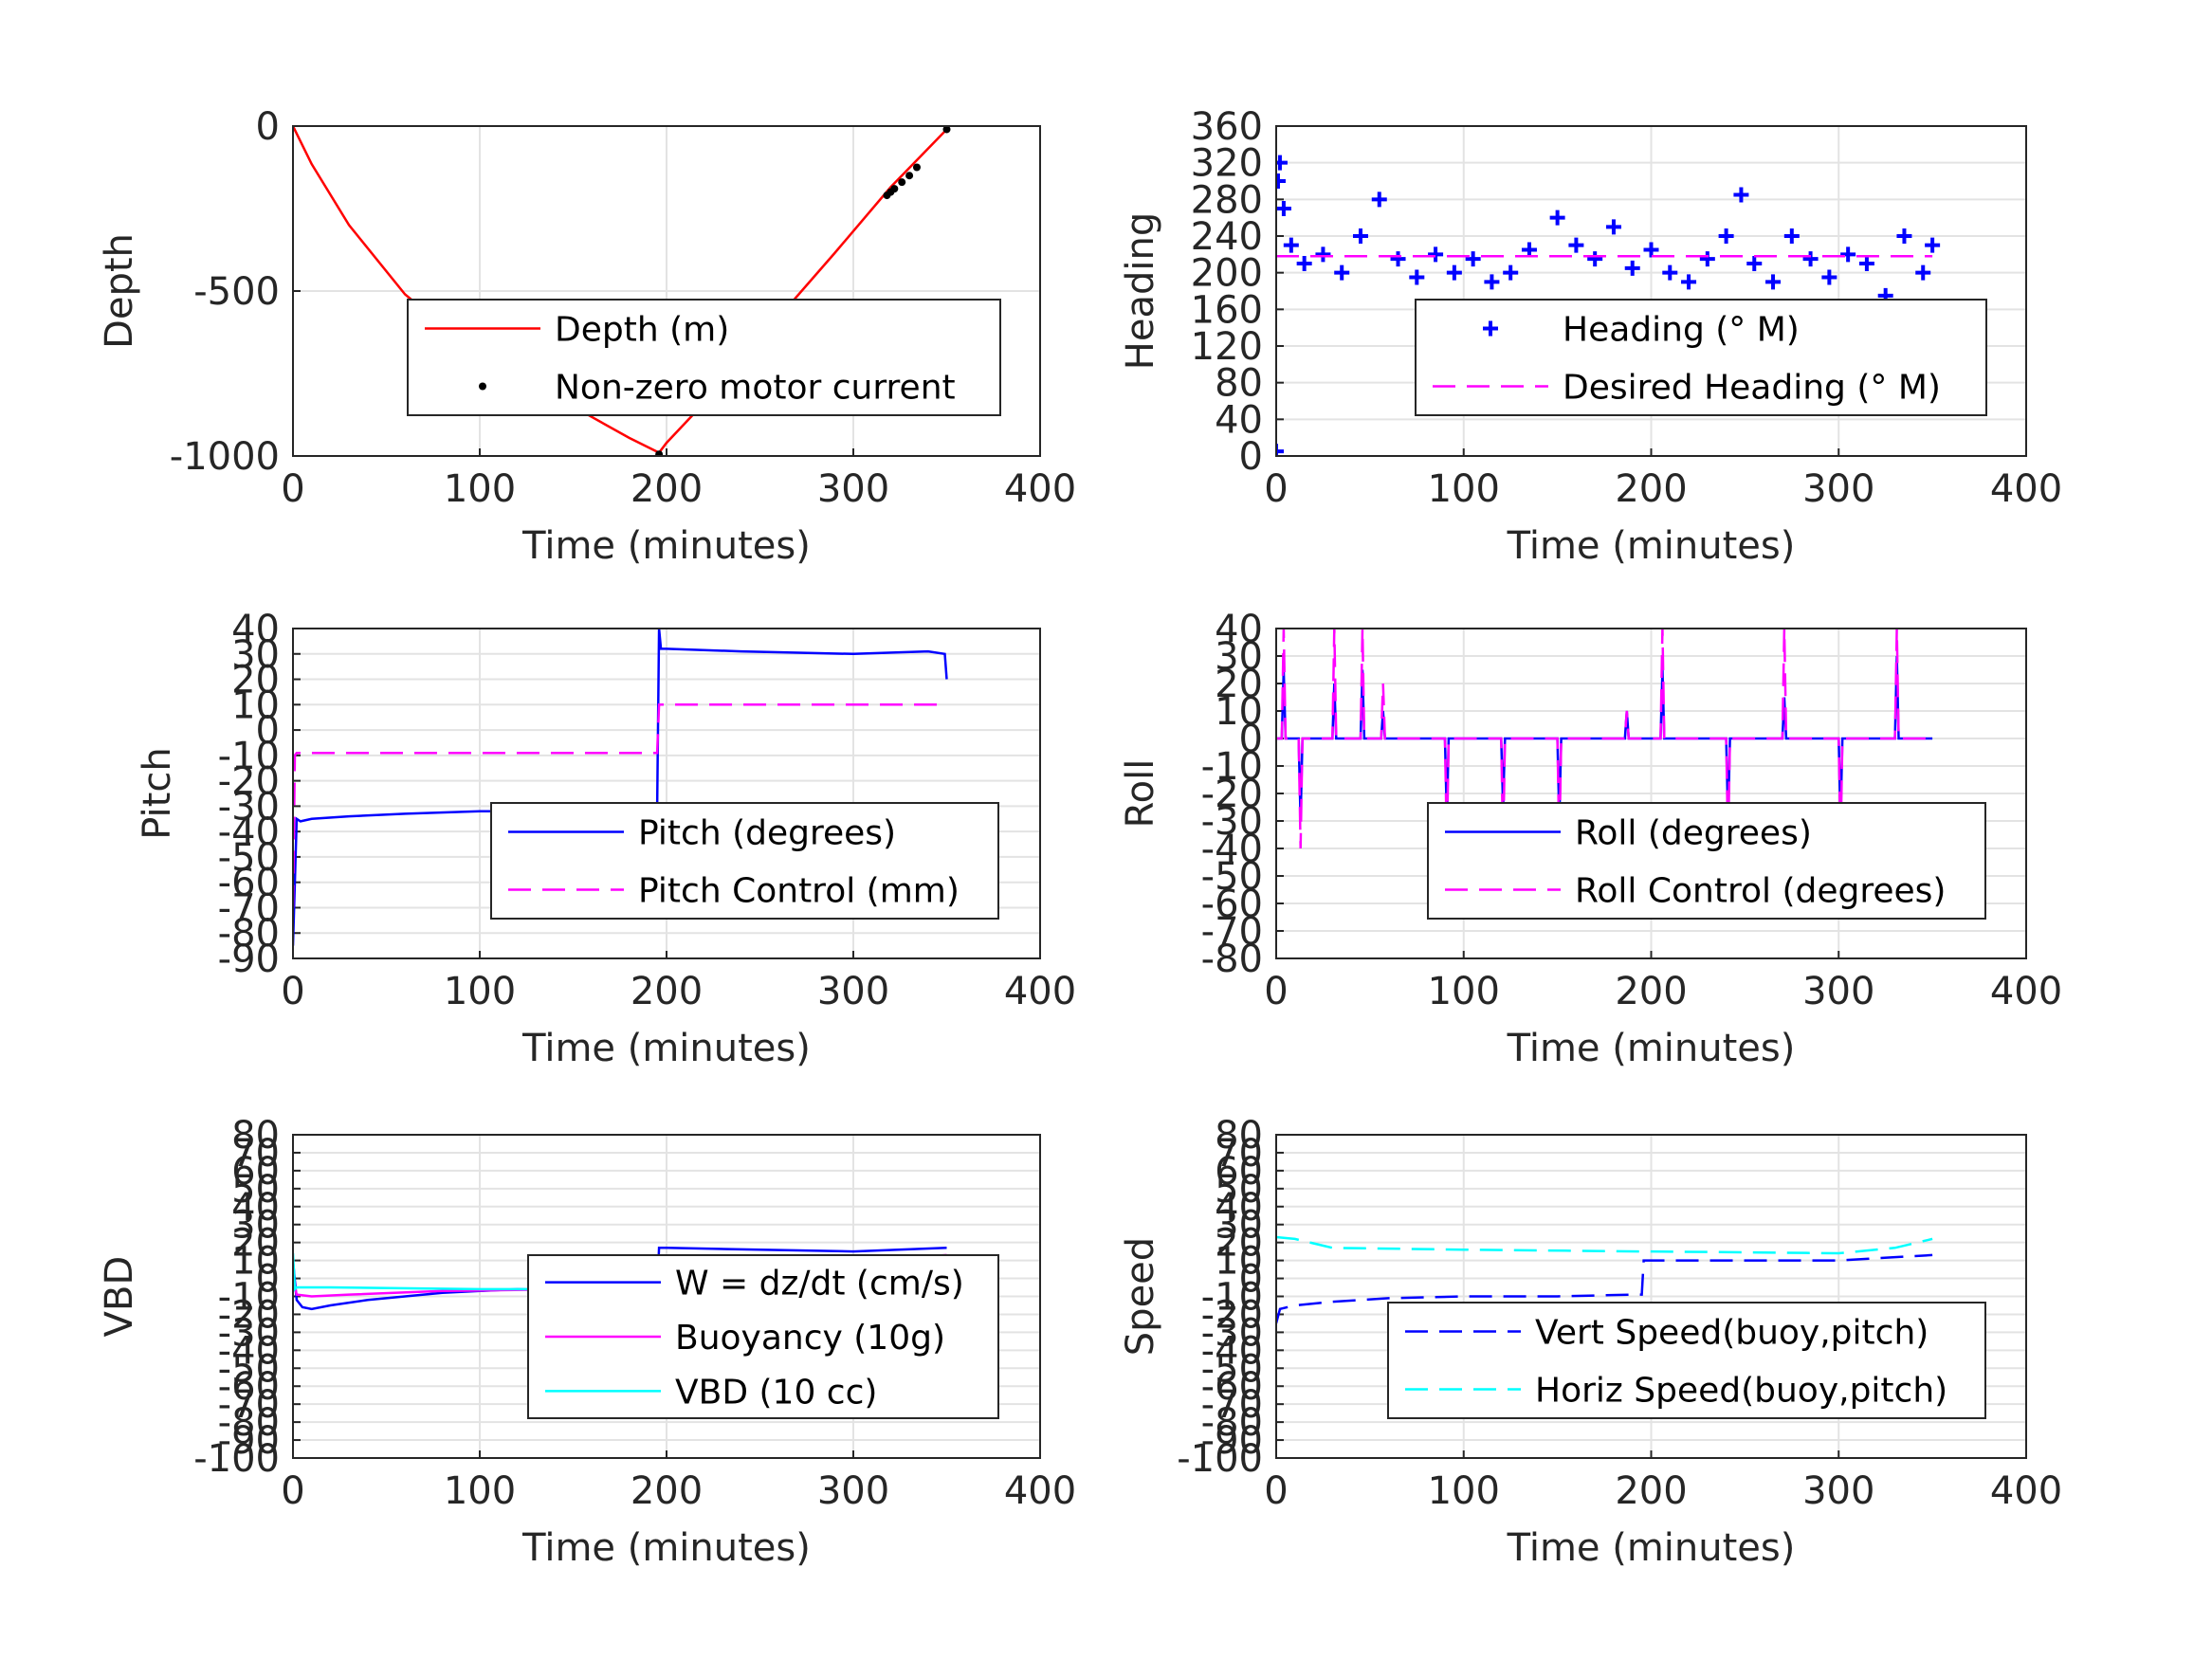 The height and width of the screenshot is (1659, 2212). What do you see at coordinates (249, 832) in the screenshot?
I see `y-tick-label: -40` at bounding box center [249, 832].